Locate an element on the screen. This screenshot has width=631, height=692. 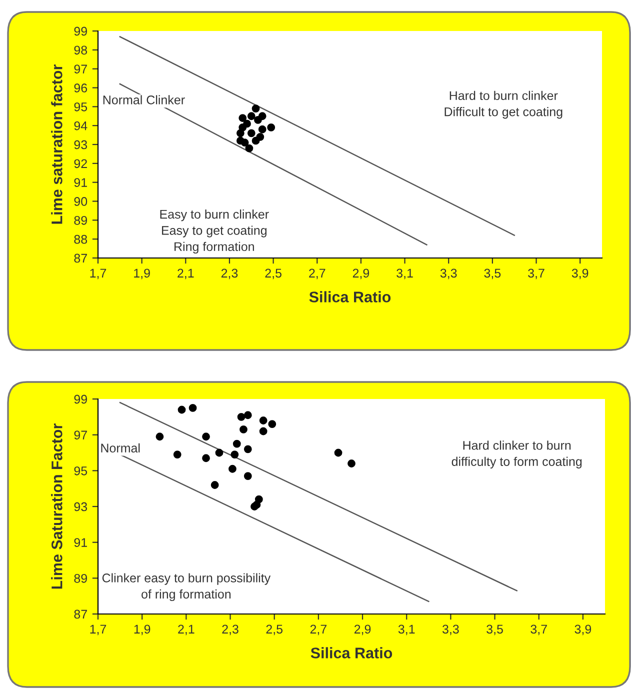
y-tick-label: 92 is located at coordinates (80, 163).